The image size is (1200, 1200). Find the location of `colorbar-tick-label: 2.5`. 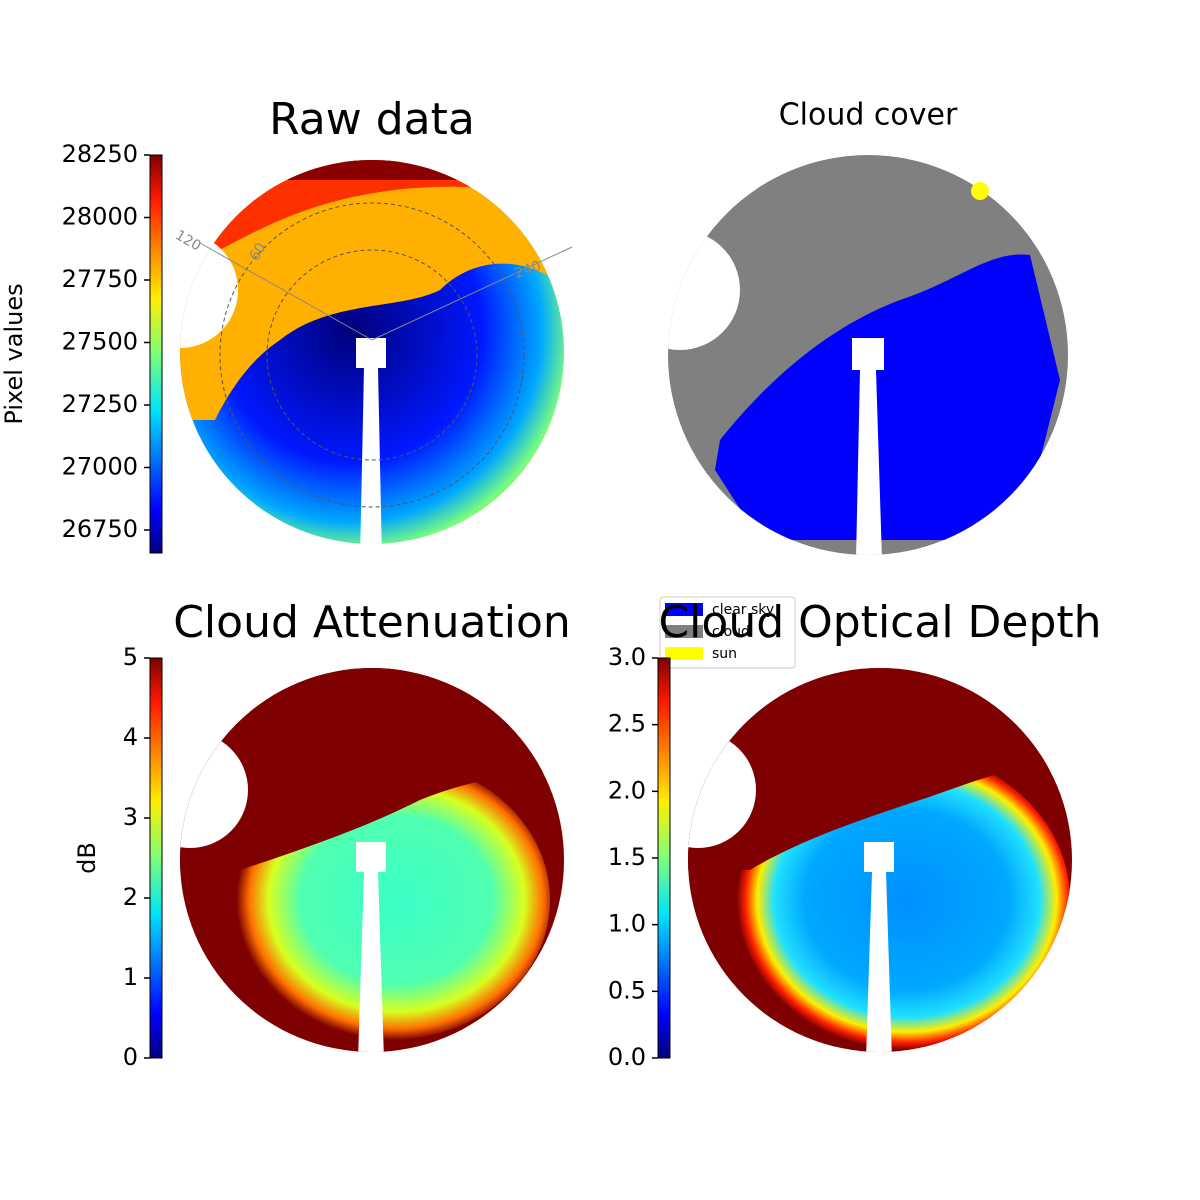

colorbar-tick-label: 2.5 is located at coordinates (627, 724).